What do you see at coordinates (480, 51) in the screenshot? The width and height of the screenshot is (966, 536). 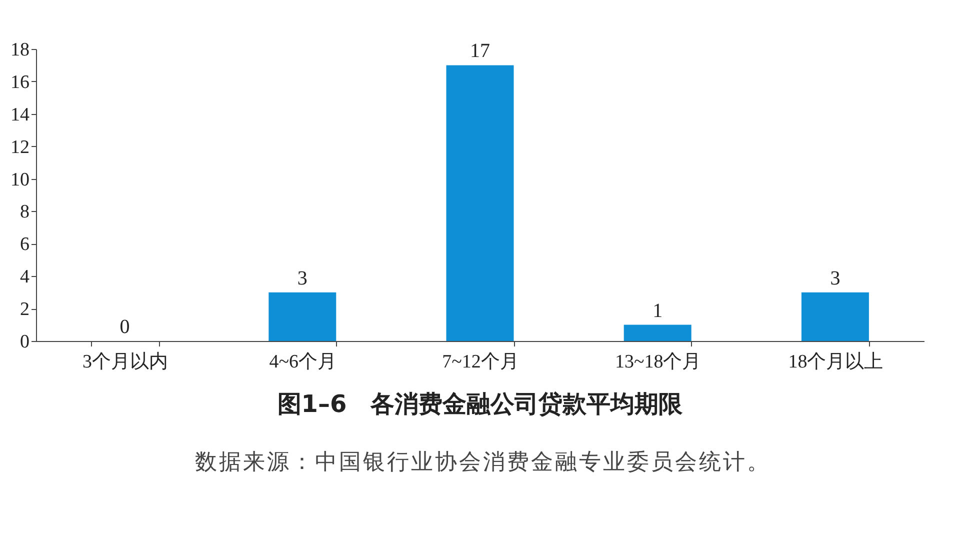 I see `data-label: 17` at bounding box center [480, 51].